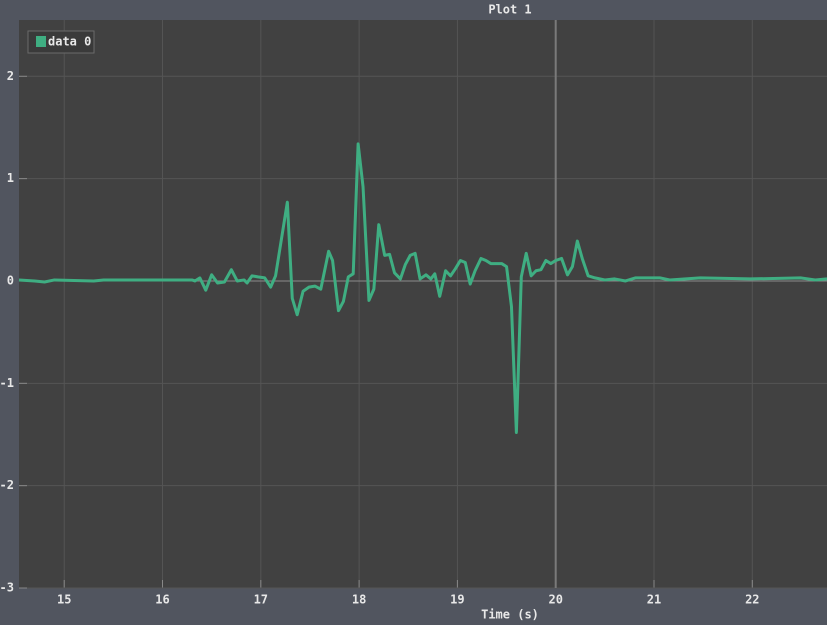 This screenshot has width=827, height=625. Describe the element at coordinates (10, 280) in the screenshot. I see `y-tick-label: 0` at that location.